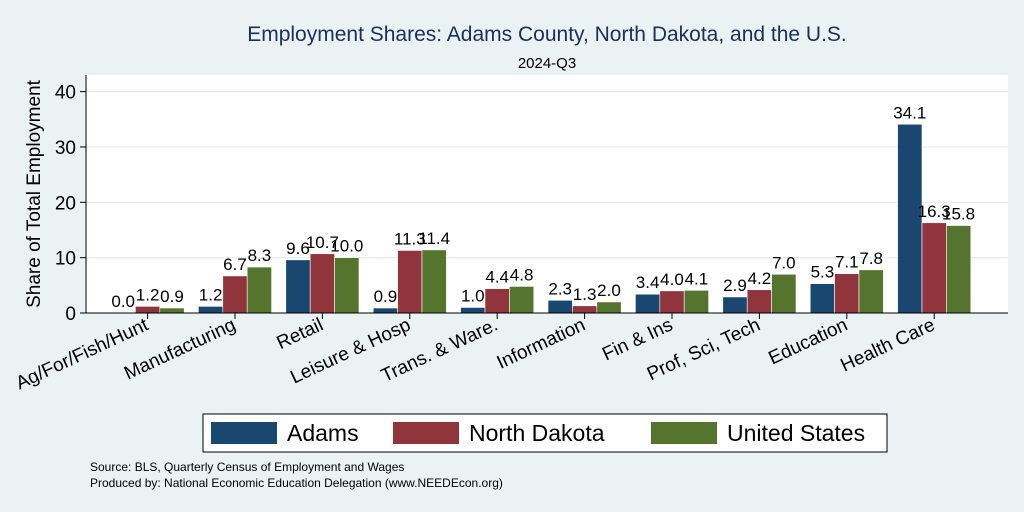 Image resolution: width=1024 pixels, height=512 pixels. What do you see at coordinates (522, 274) in the screenshot?
I see `value-label: 4.8` at bounding box center [522, 274].